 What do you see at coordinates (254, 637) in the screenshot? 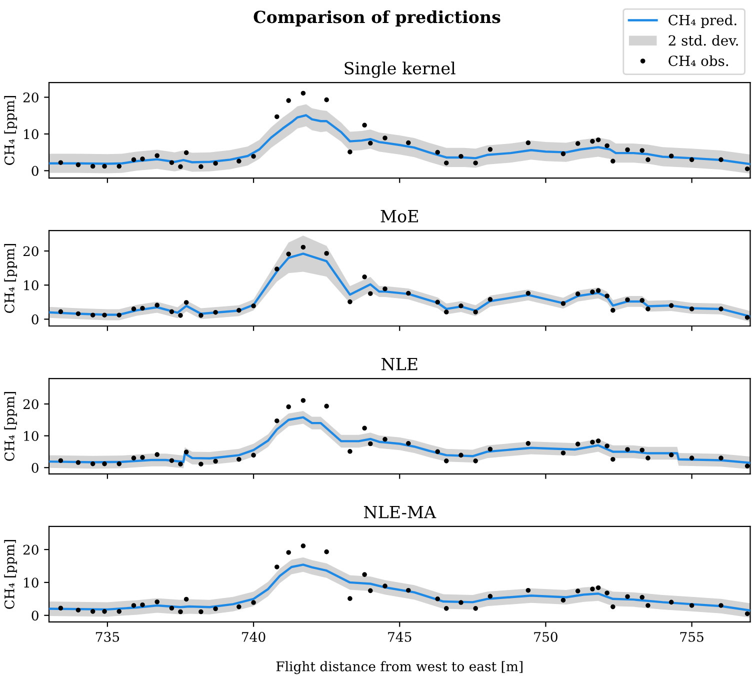
I see `x-tick-label: 740` at bounding box center [254, 637].